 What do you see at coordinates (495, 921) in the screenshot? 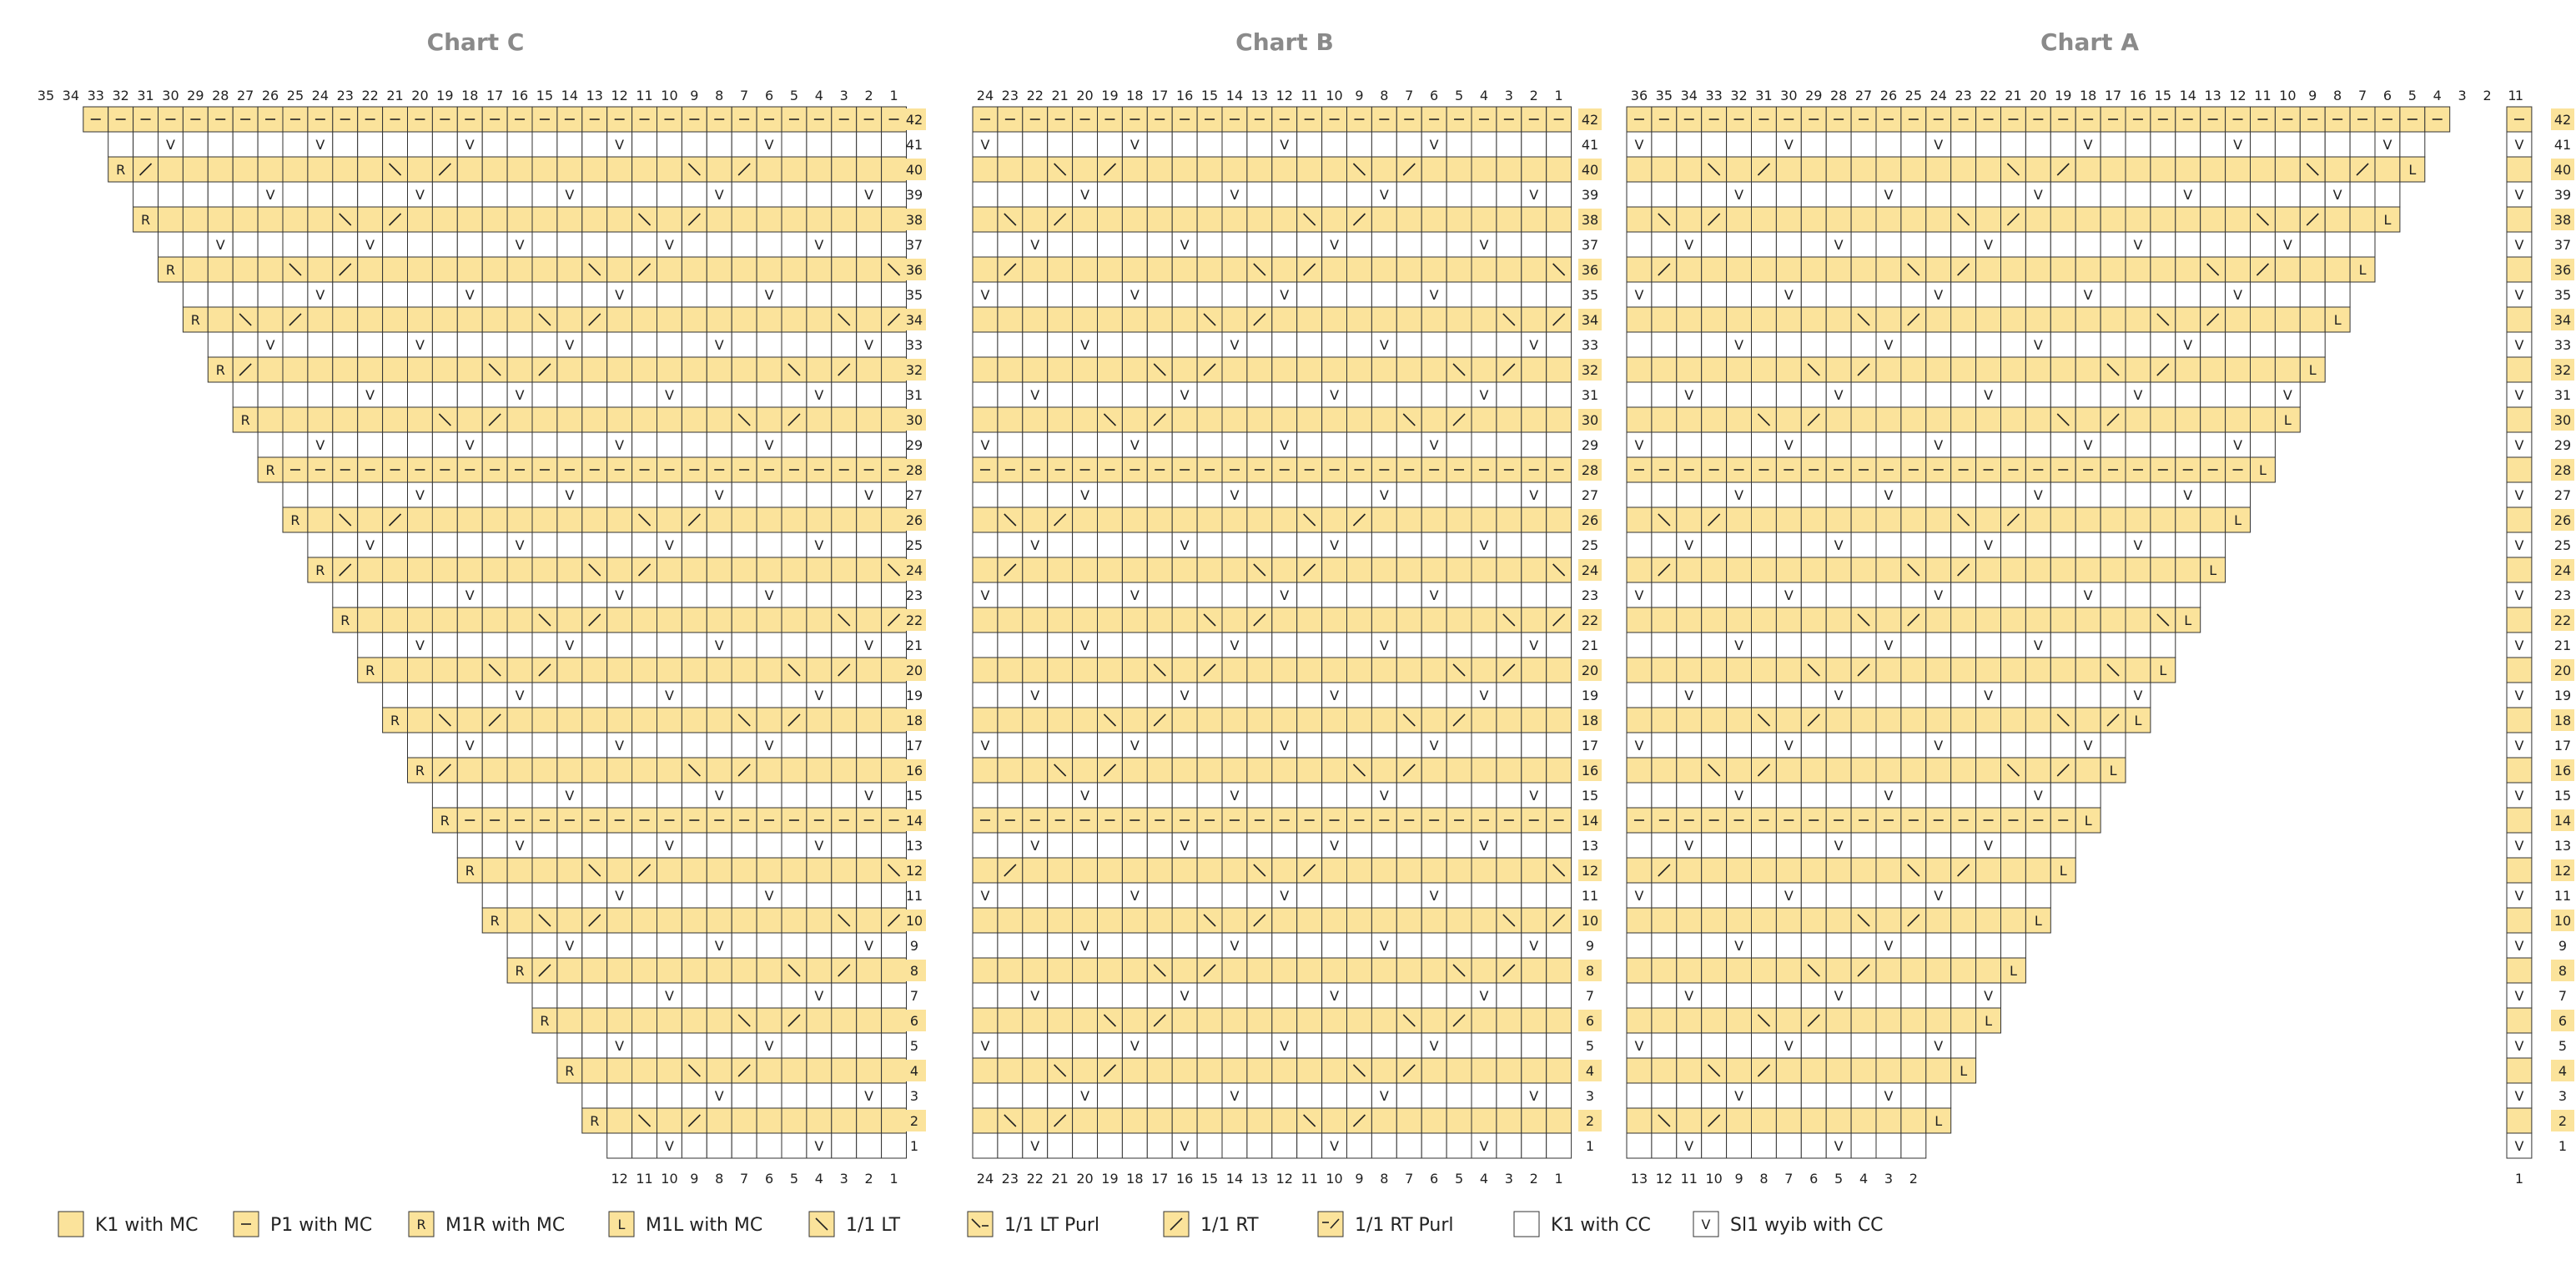
I see `stitch-symbol: R` at bounding box center [495, 921].